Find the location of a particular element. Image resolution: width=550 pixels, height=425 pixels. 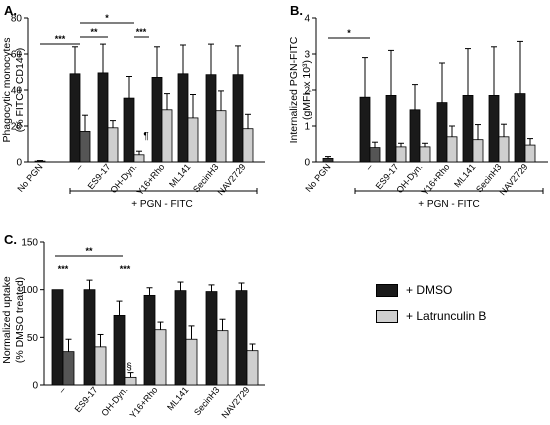

panel-c-letter: C. is located at coordinates (10, 239).